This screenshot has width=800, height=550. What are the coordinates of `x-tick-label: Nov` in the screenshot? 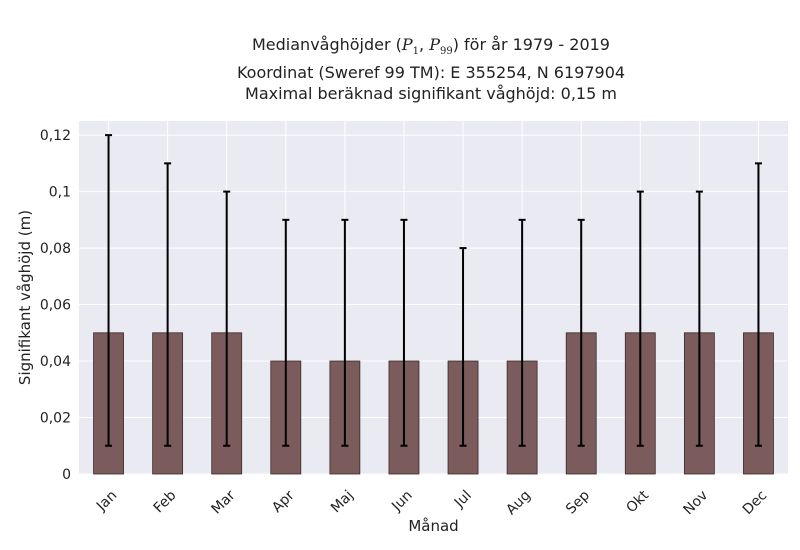 It's located at (696, 503).